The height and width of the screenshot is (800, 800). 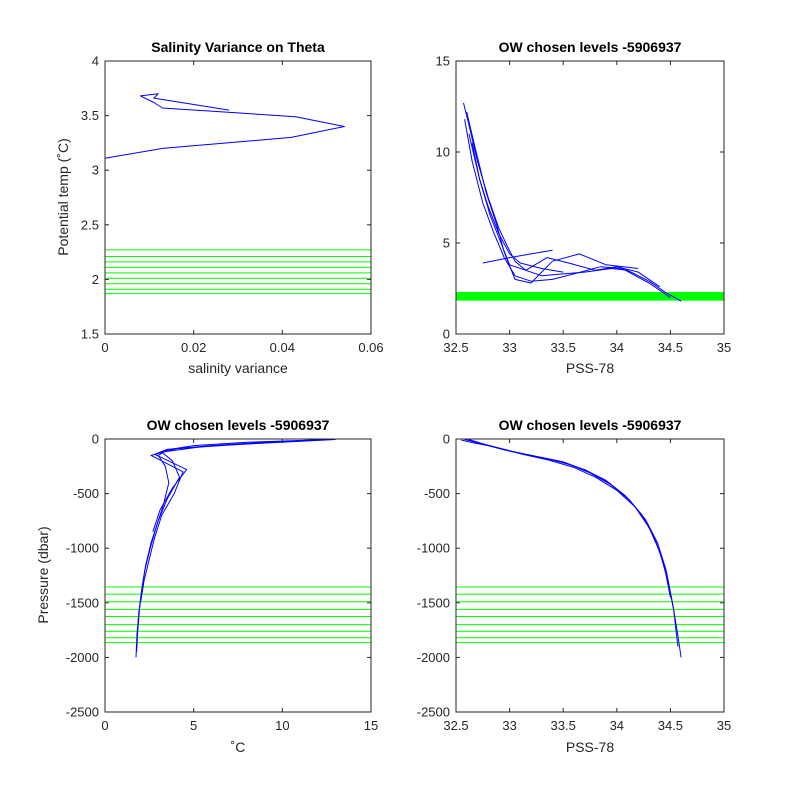 I want to click on panel-1-x-tick-label: 0.02, so click(x=193, y=347).